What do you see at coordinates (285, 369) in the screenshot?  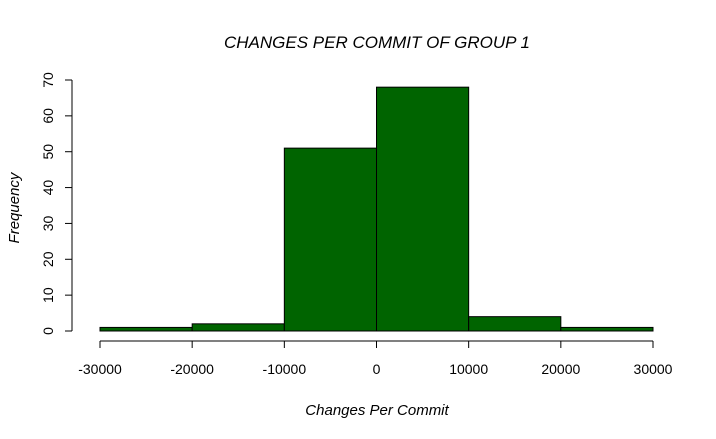 I see `x-tick-label: -10000` at bounding box center [285, 369].